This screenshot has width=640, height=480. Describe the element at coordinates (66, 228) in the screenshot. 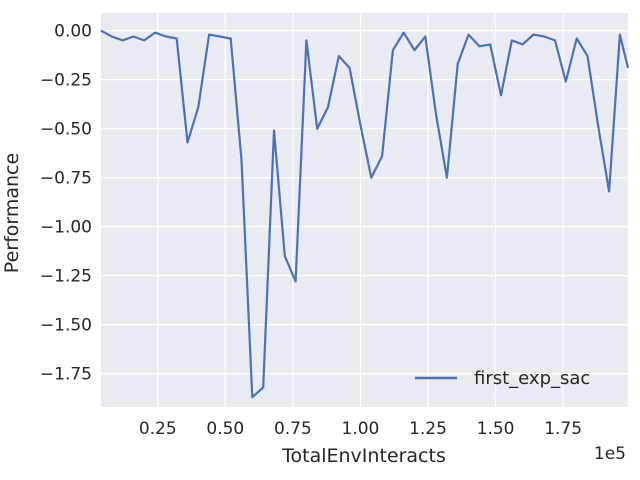

I see `y-tick-label: −1.00` at that location.